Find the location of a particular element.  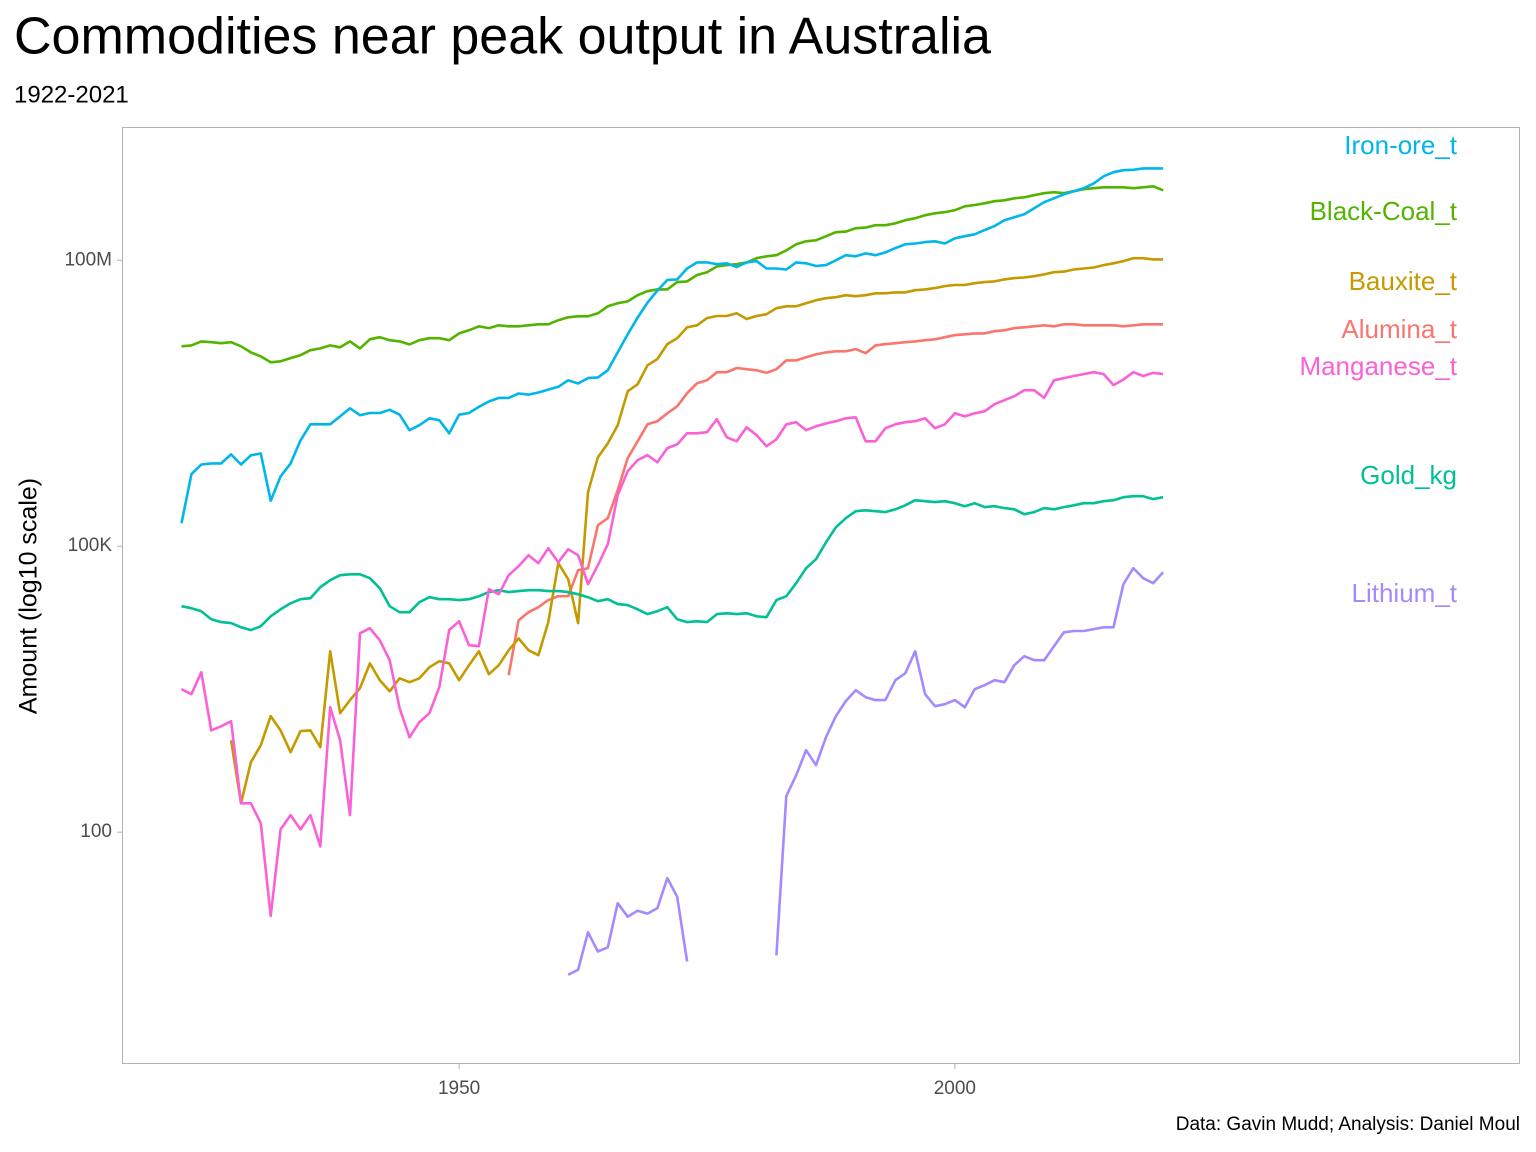

y-tick-label: 100K is located at coordinates (90, 545).